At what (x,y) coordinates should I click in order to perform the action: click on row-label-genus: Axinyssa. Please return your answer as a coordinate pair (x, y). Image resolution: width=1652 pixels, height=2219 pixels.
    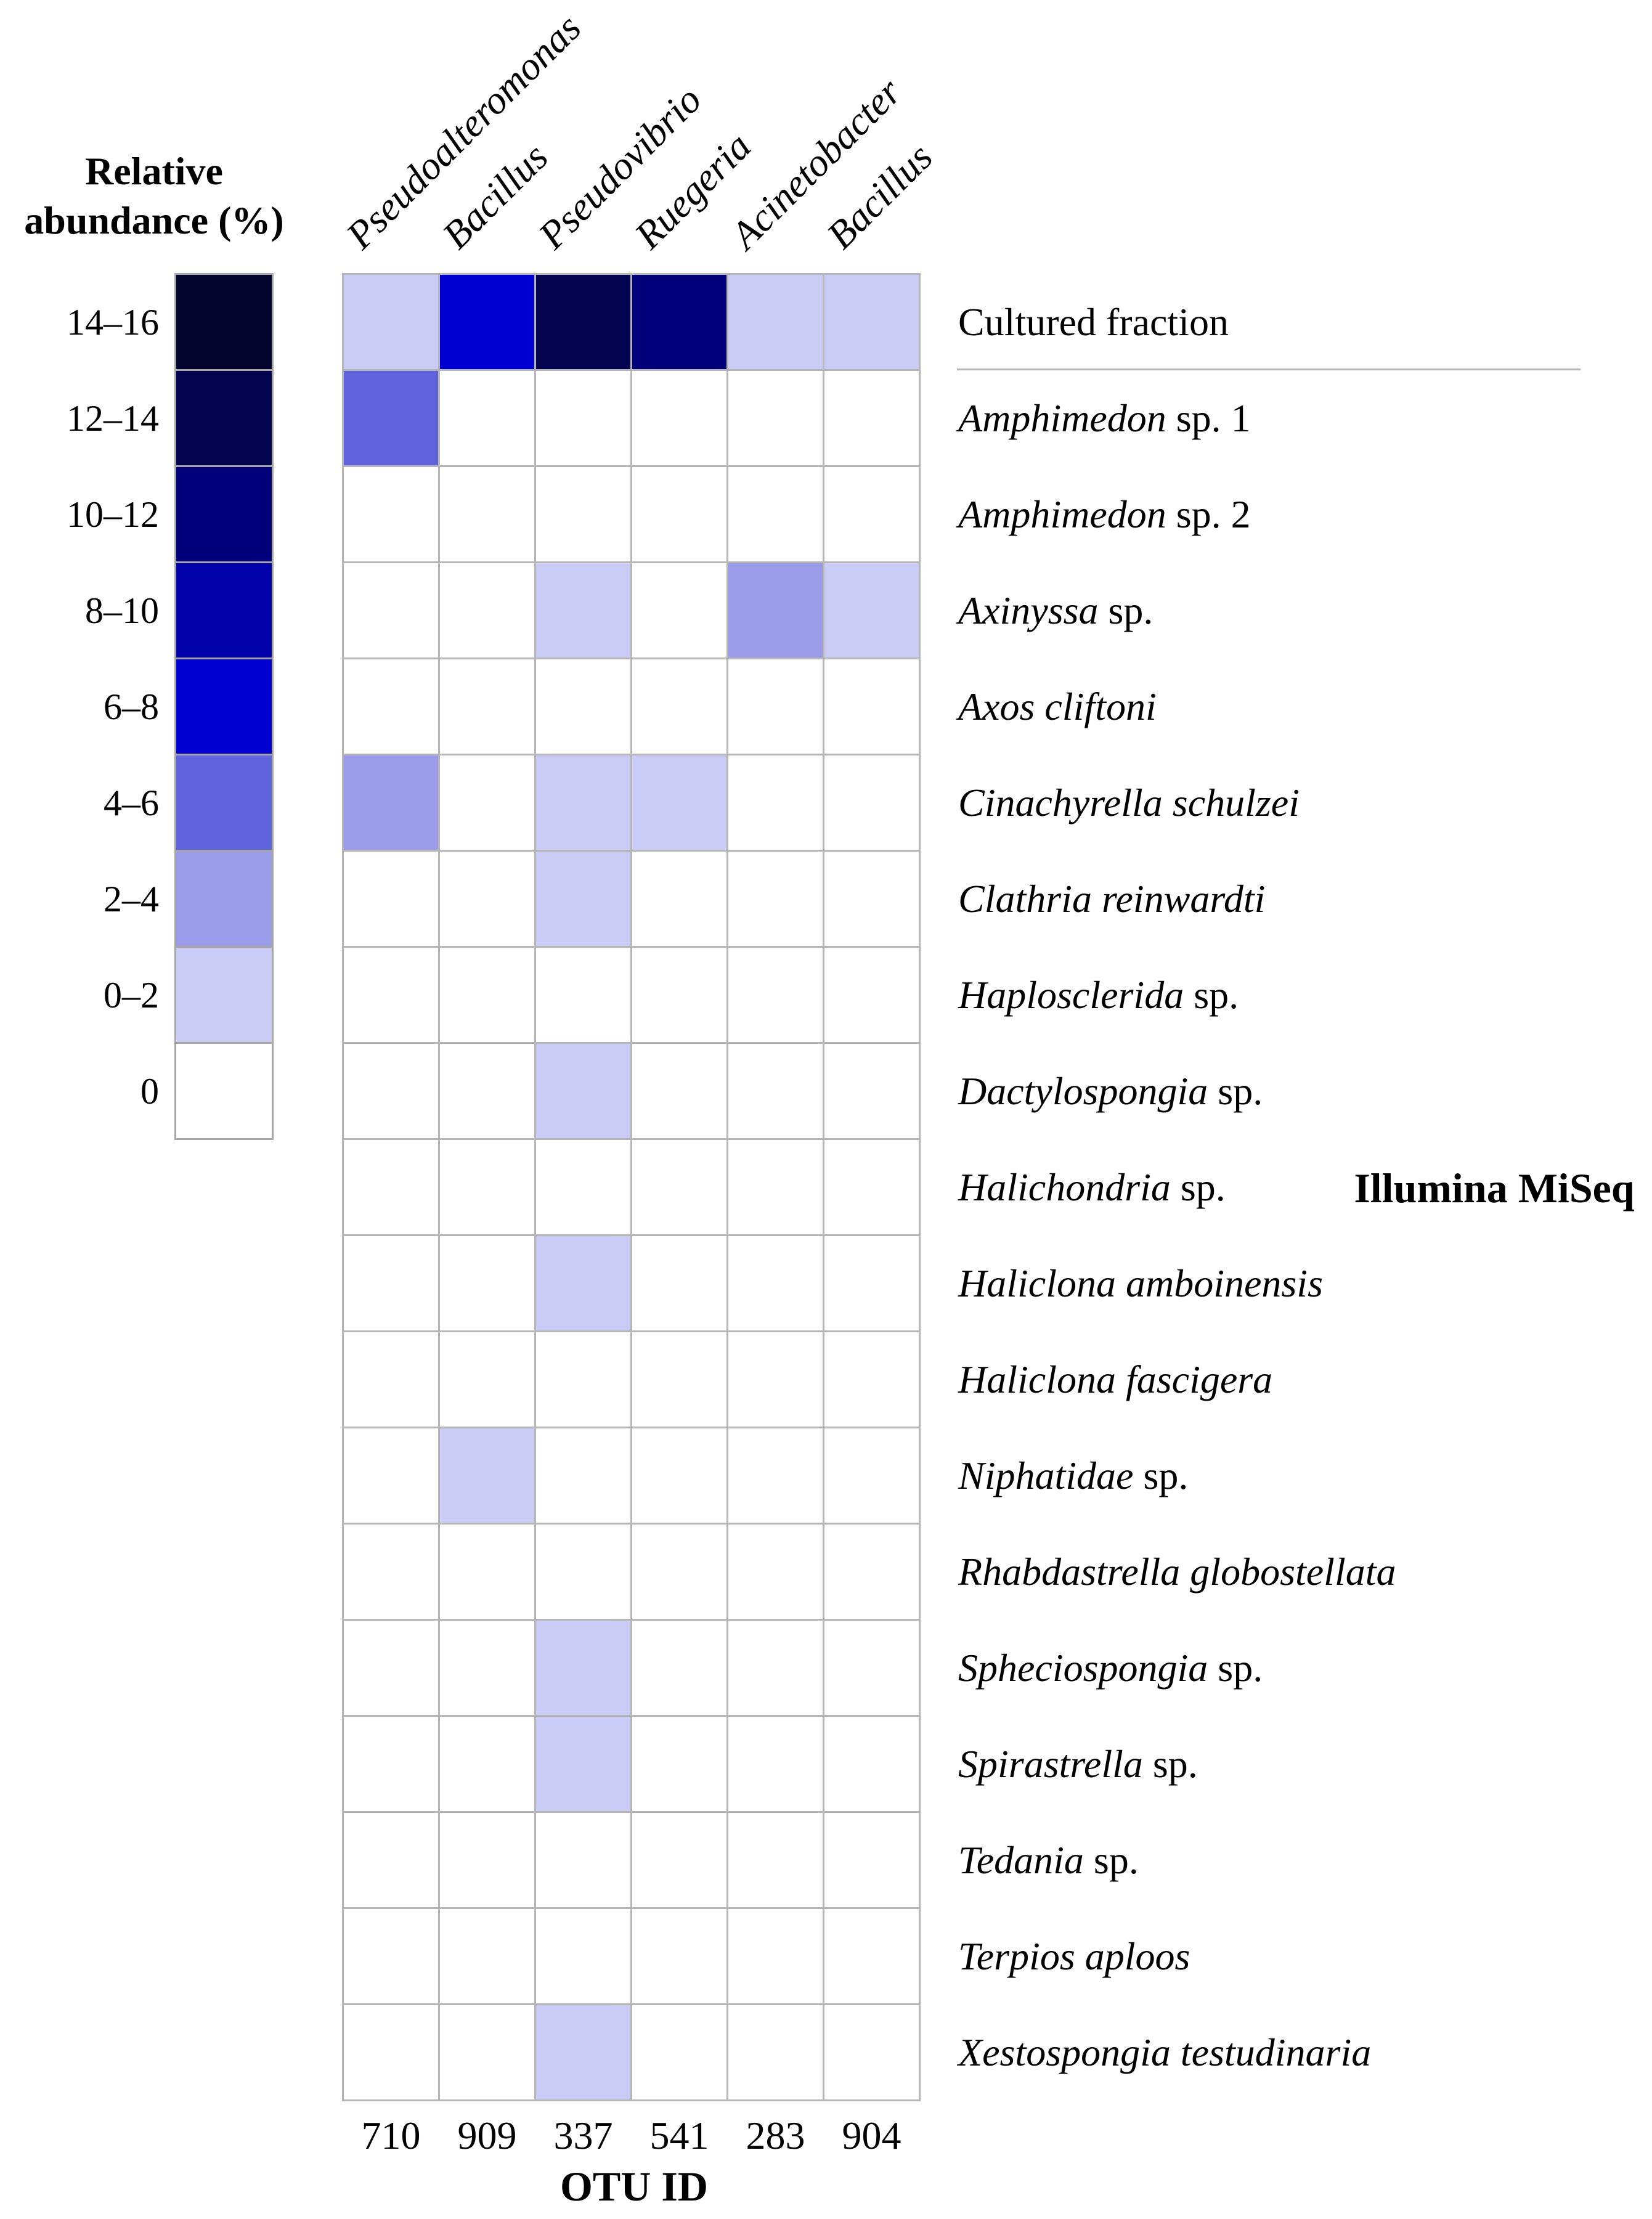
    Looking at the image, I should click on (1028, 610).